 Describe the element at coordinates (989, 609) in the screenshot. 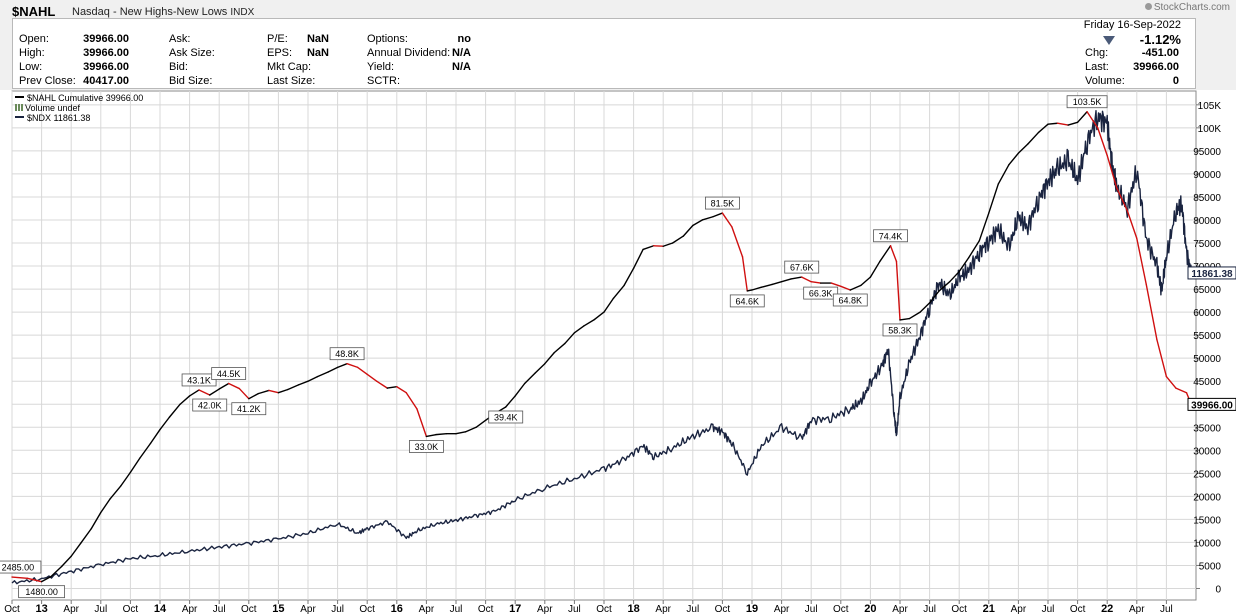

I see `x-tick-label: 21` at that location.